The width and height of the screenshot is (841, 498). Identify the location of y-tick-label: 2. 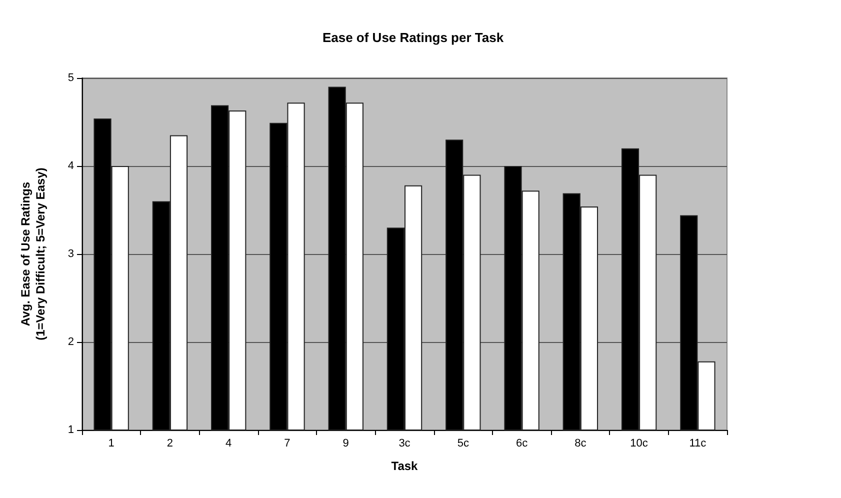
(71, 342).